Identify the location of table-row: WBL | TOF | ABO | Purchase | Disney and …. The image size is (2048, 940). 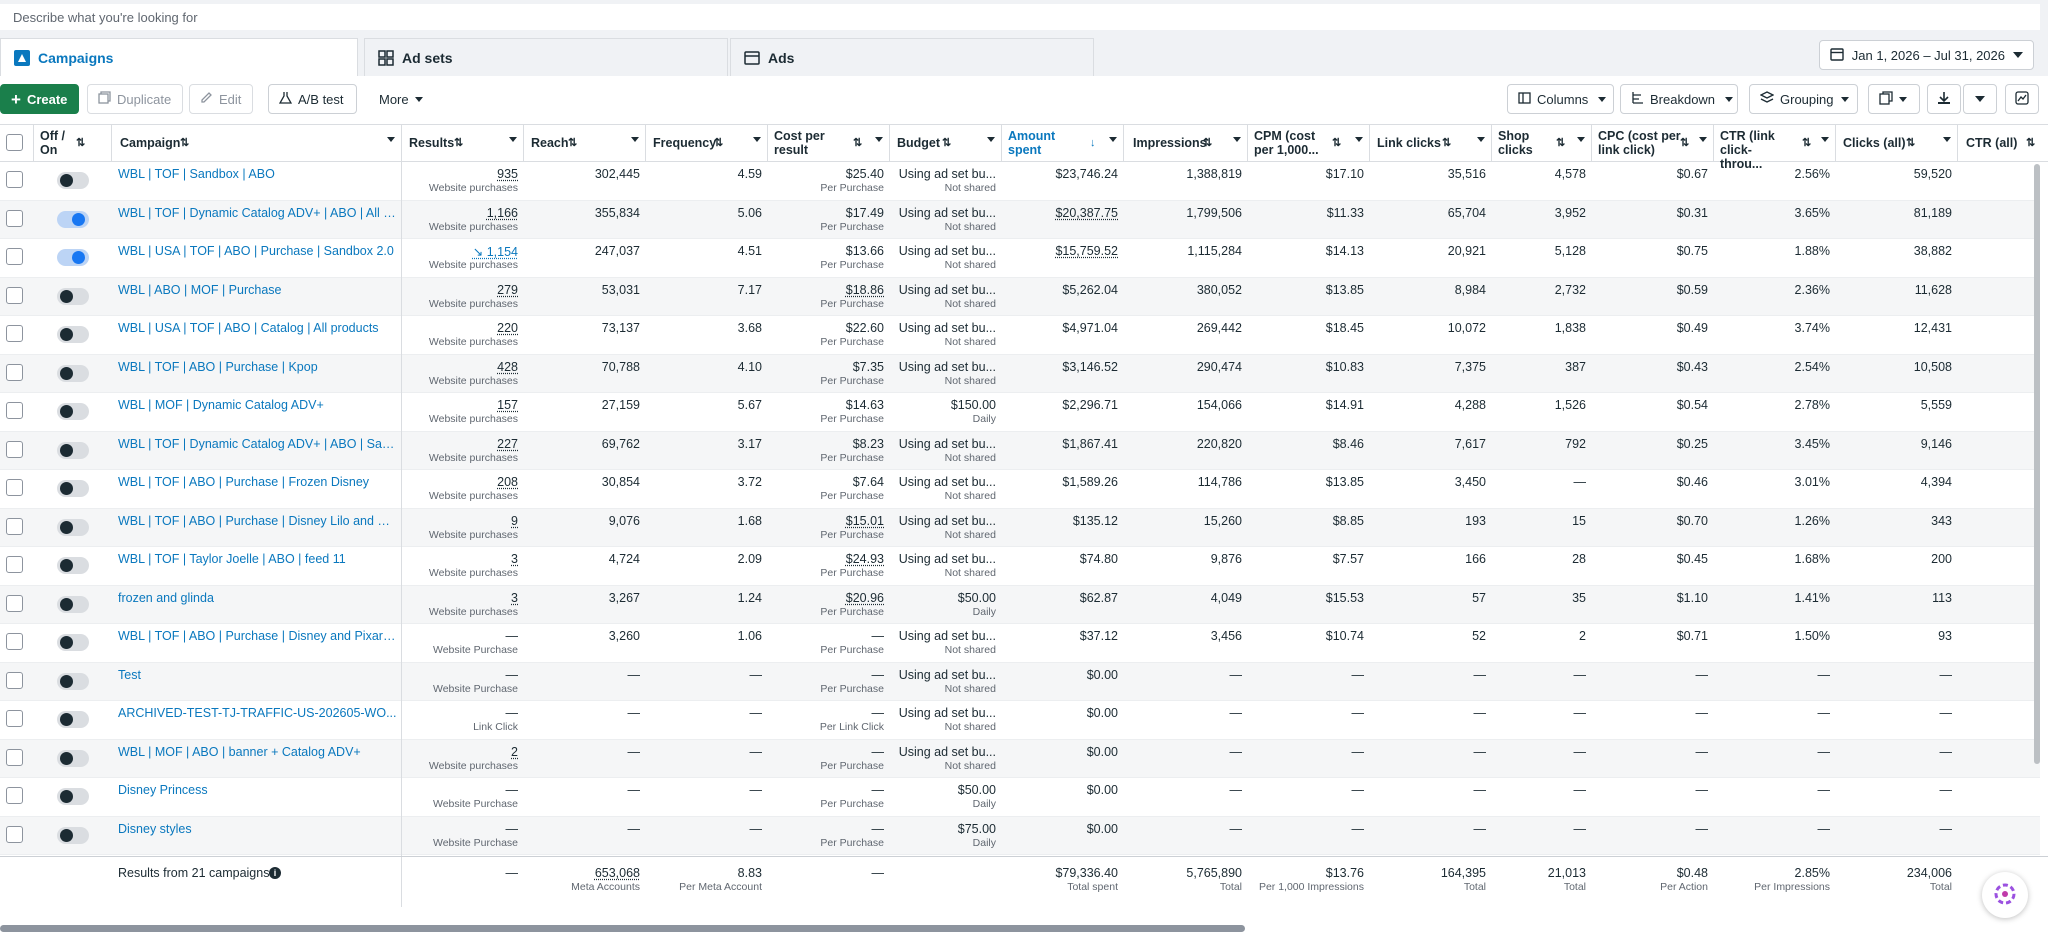
(1020, 643).